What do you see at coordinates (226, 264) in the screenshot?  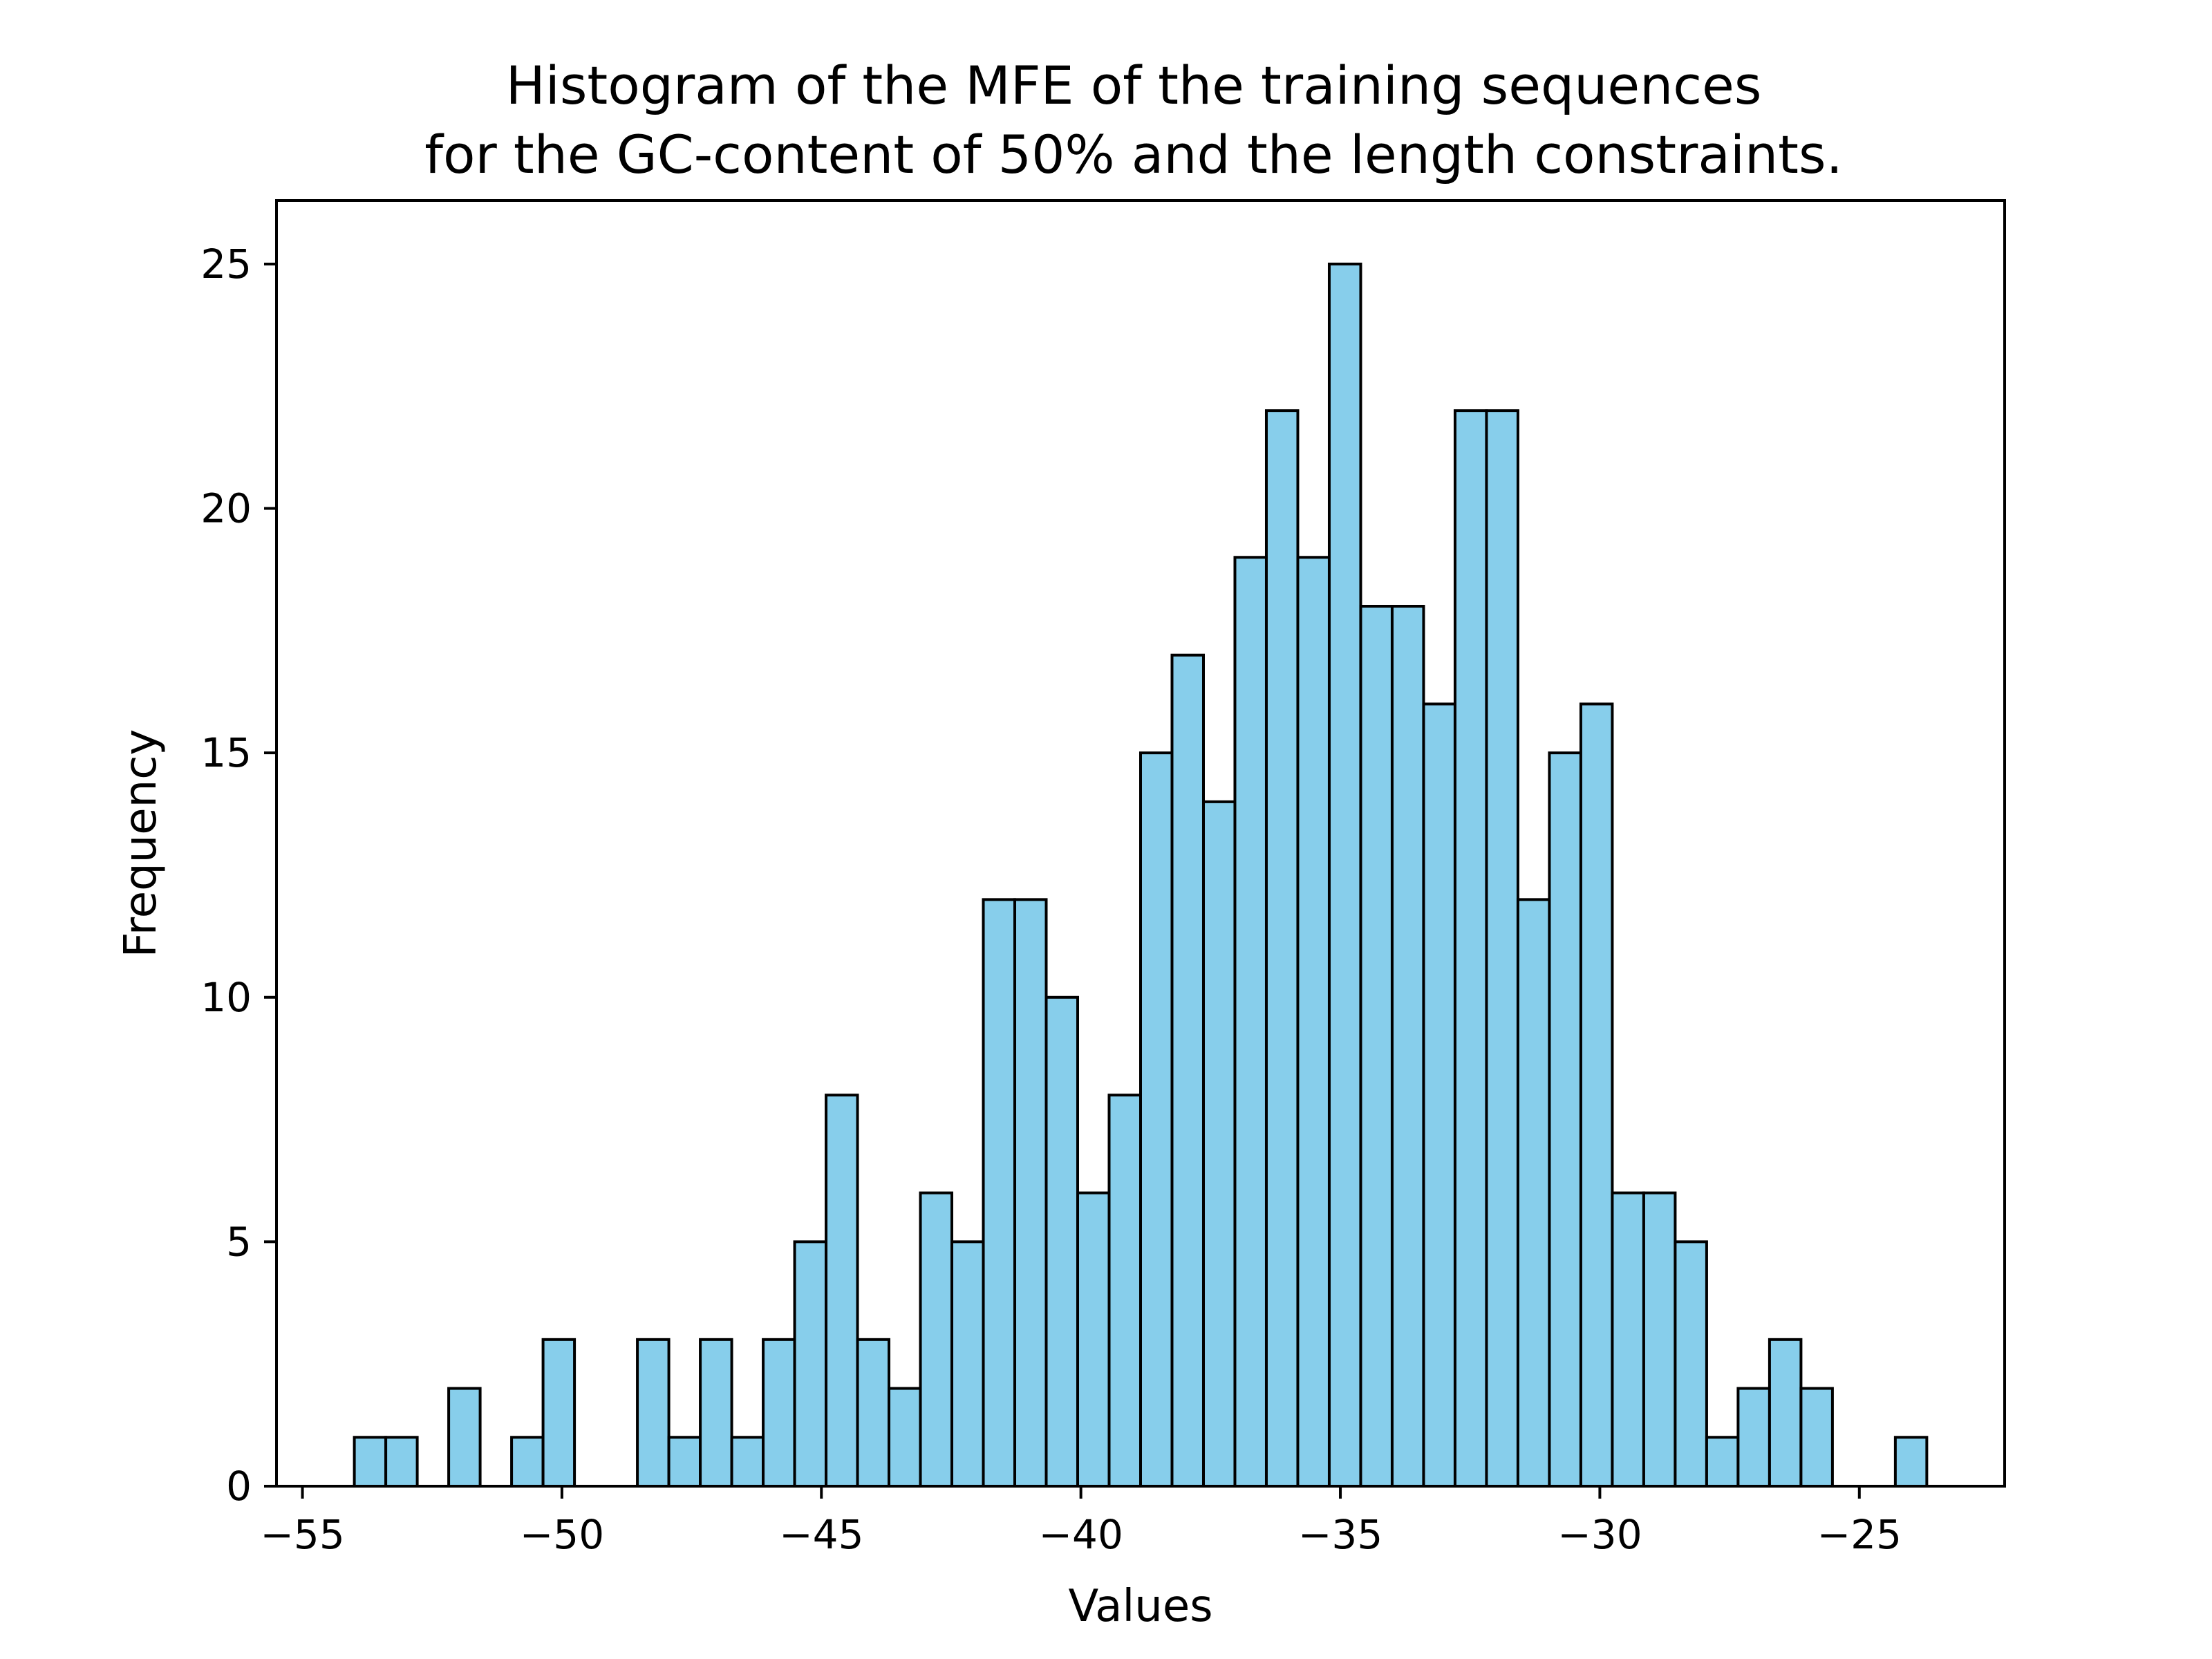 I see `y-tick-label: 25` at bounding box center [226, 264].